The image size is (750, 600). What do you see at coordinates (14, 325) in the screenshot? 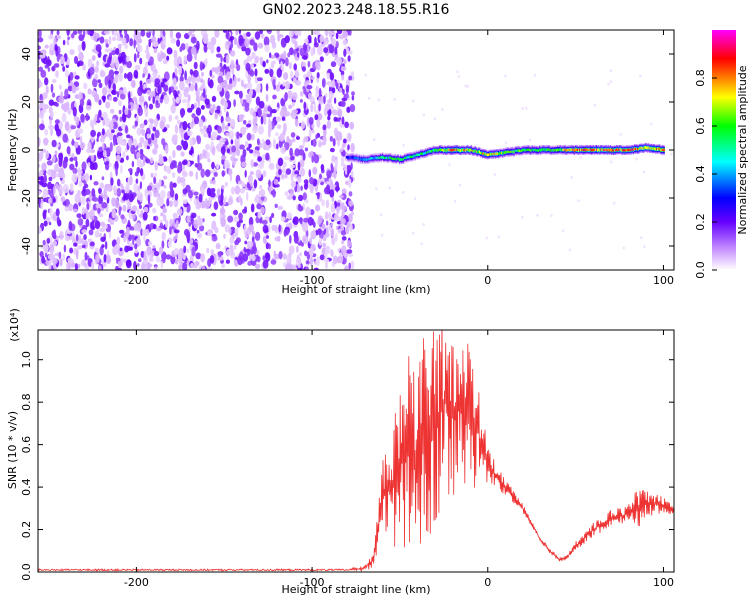
I see `snr-y-scale-note: (x10⁴)` at bounding box center [14, 325].